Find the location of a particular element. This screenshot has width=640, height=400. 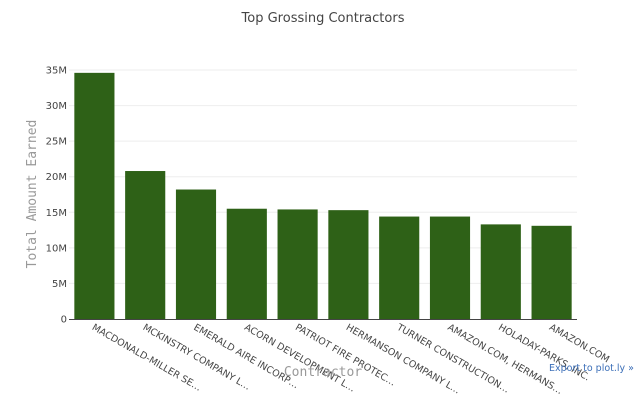

y-tick-label: 35M is located at coordinates (56, 71).